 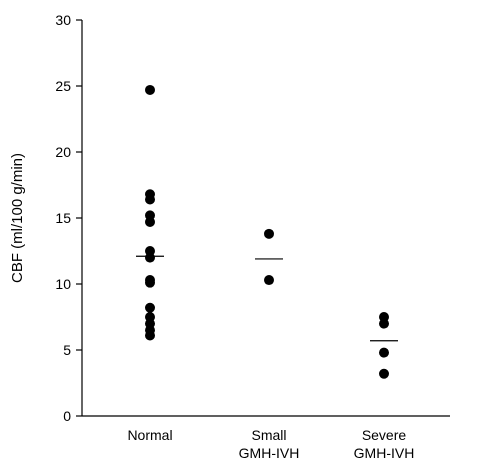 I want to click on category-label-2-0: Severe, so click(x=384, y=435).